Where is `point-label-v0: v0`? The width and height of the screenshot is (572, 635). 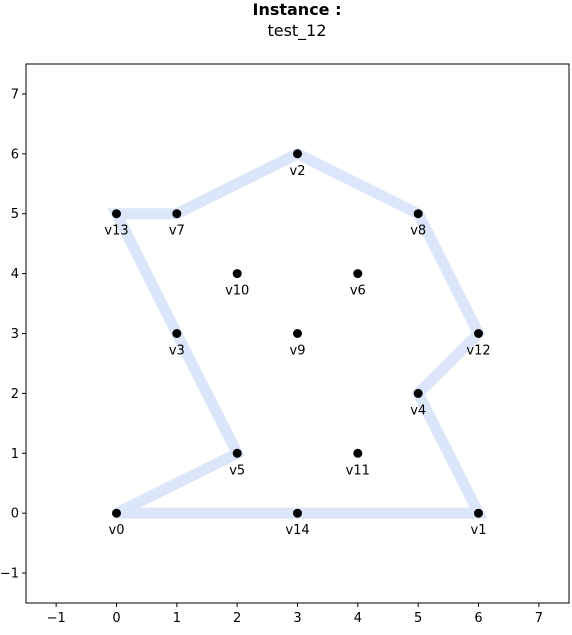
point-label-v0: v0 is located at coordinates (117, 530).